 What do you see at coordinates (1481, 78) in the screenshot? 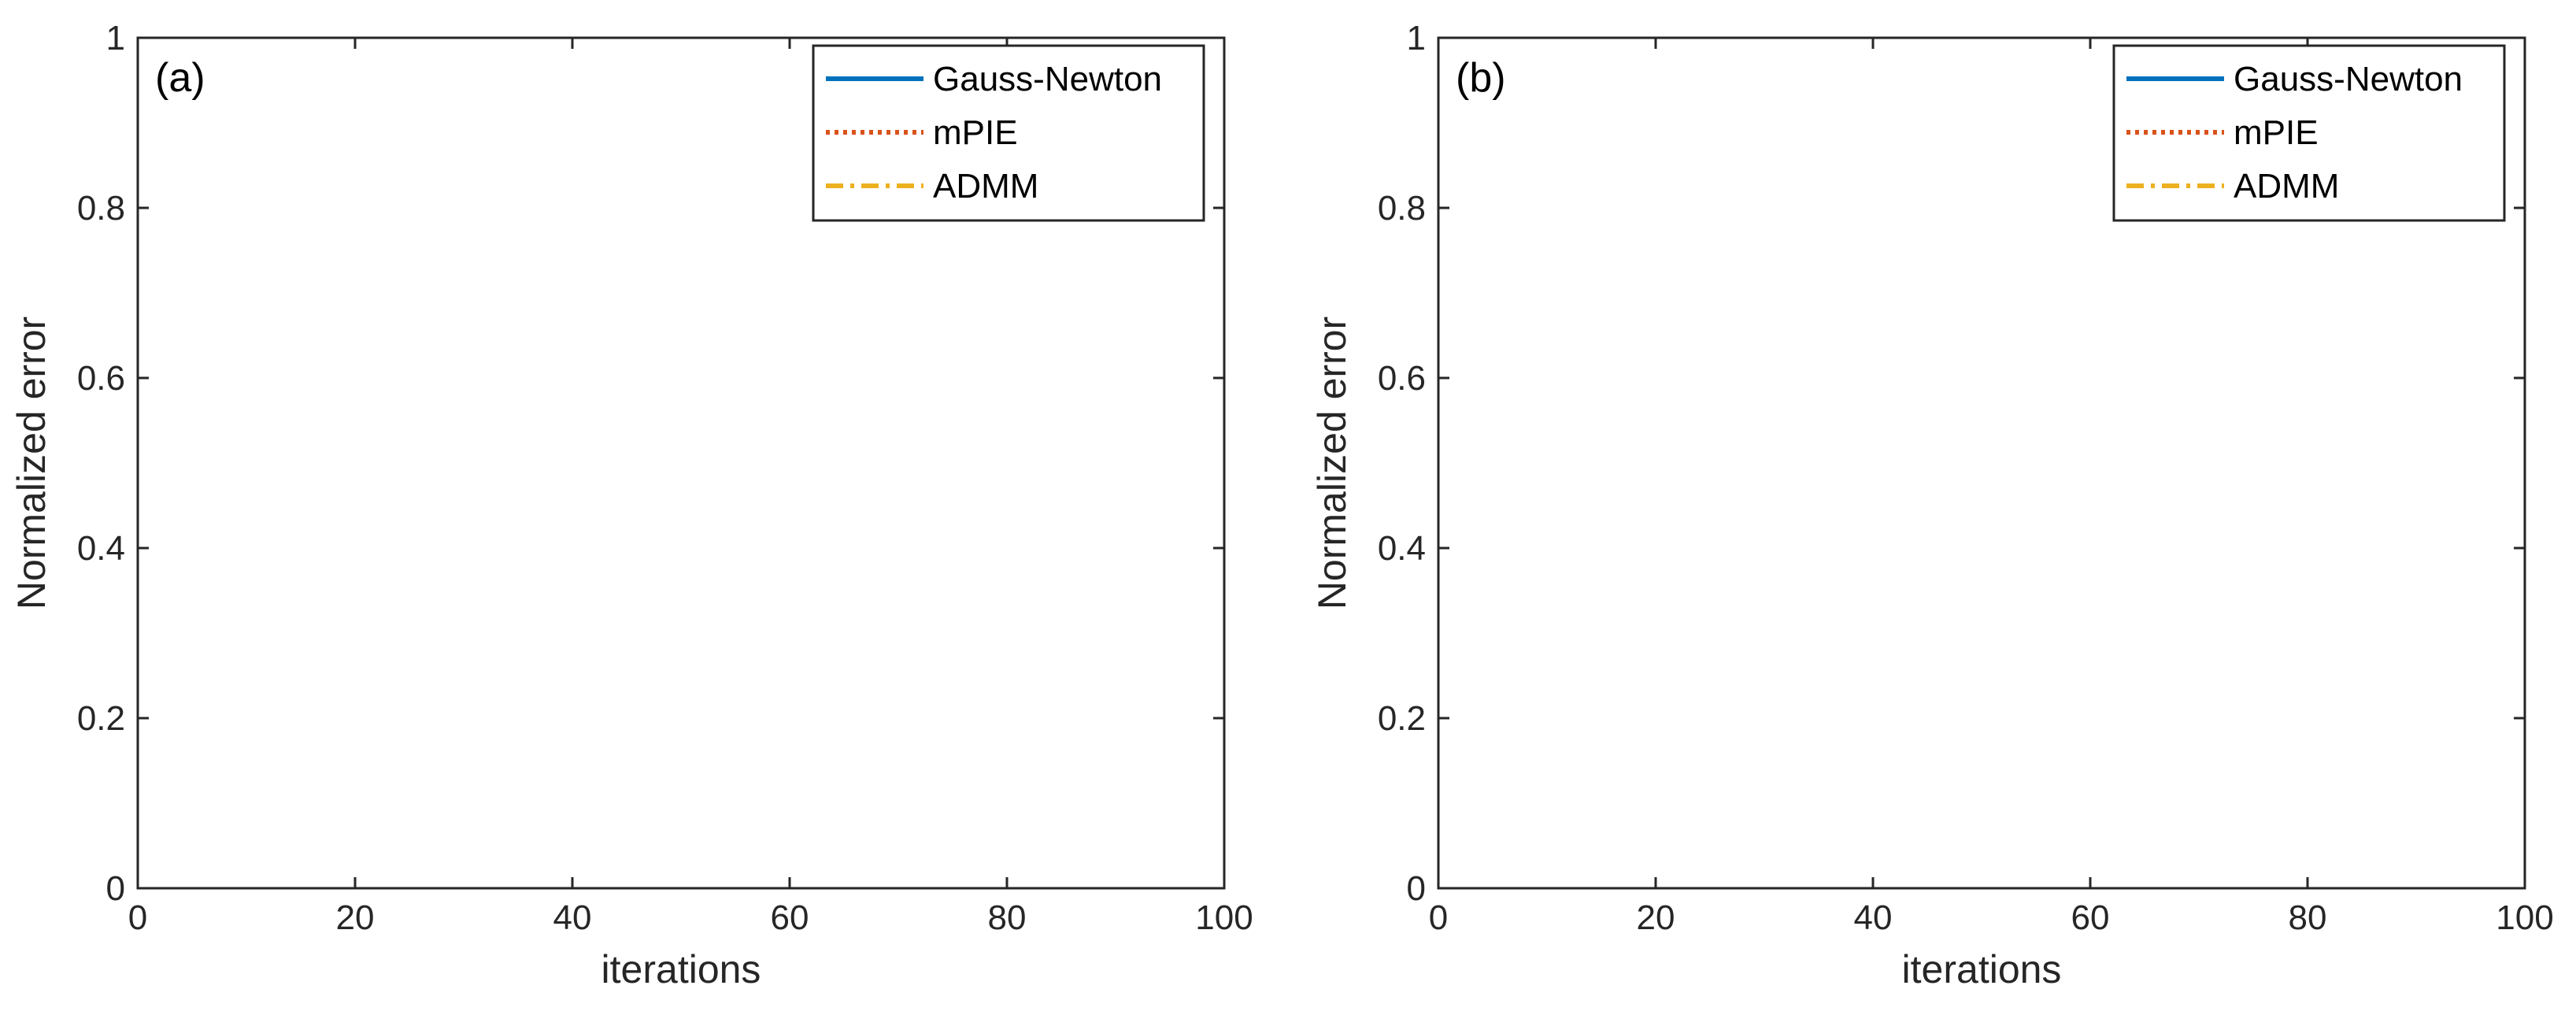
I see `panel-label: (b)` at bounding box center [1481, 78].